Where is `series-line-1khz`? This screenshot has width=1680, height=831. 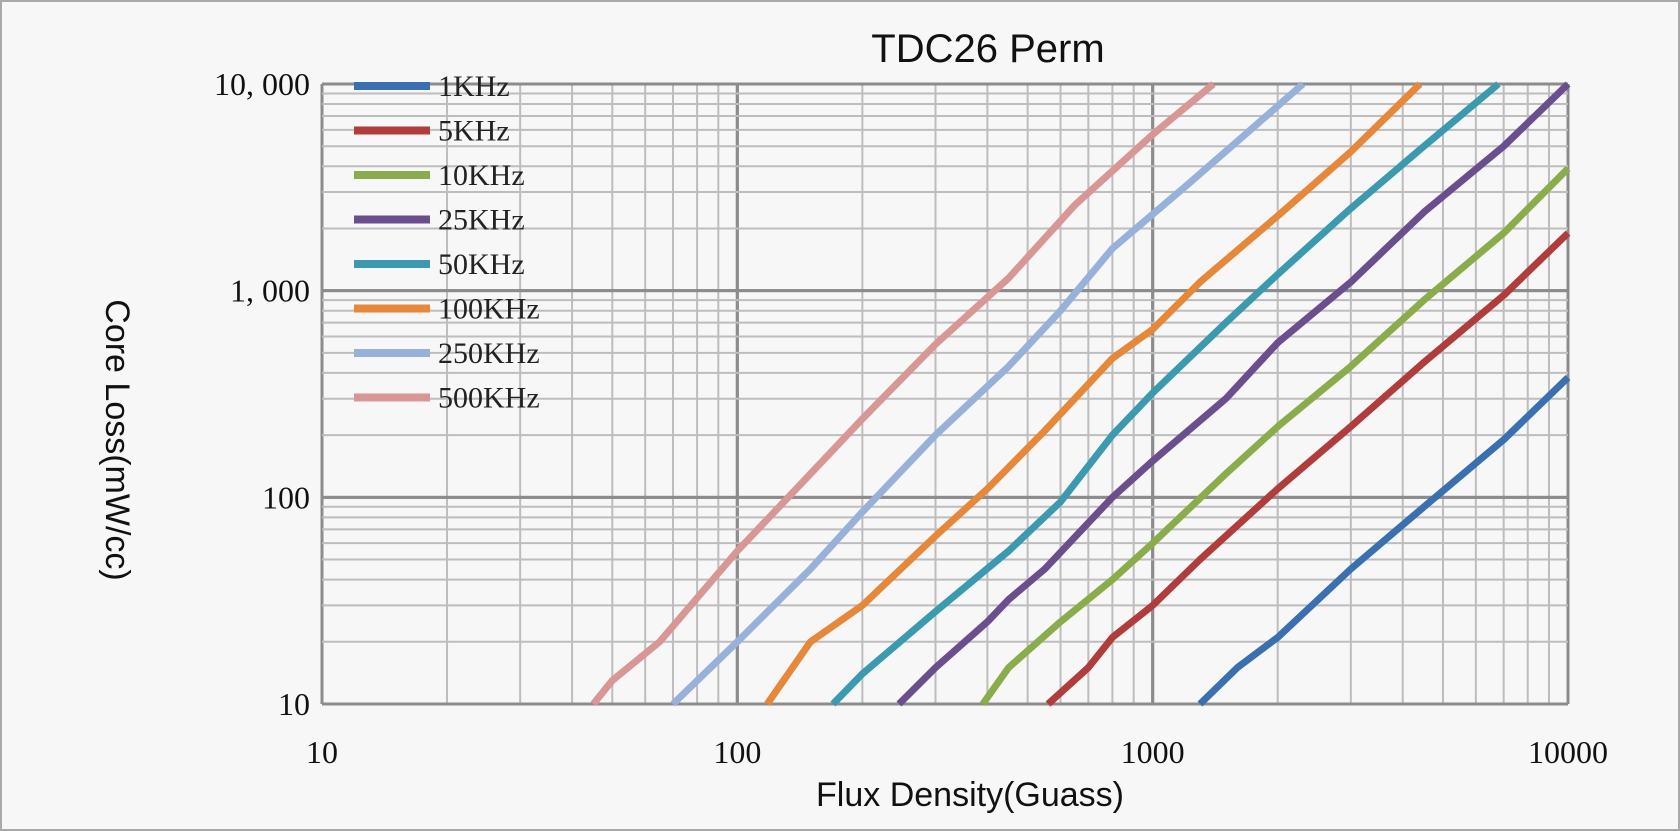 series-line-1khz is located at coordinates (1384, 540).